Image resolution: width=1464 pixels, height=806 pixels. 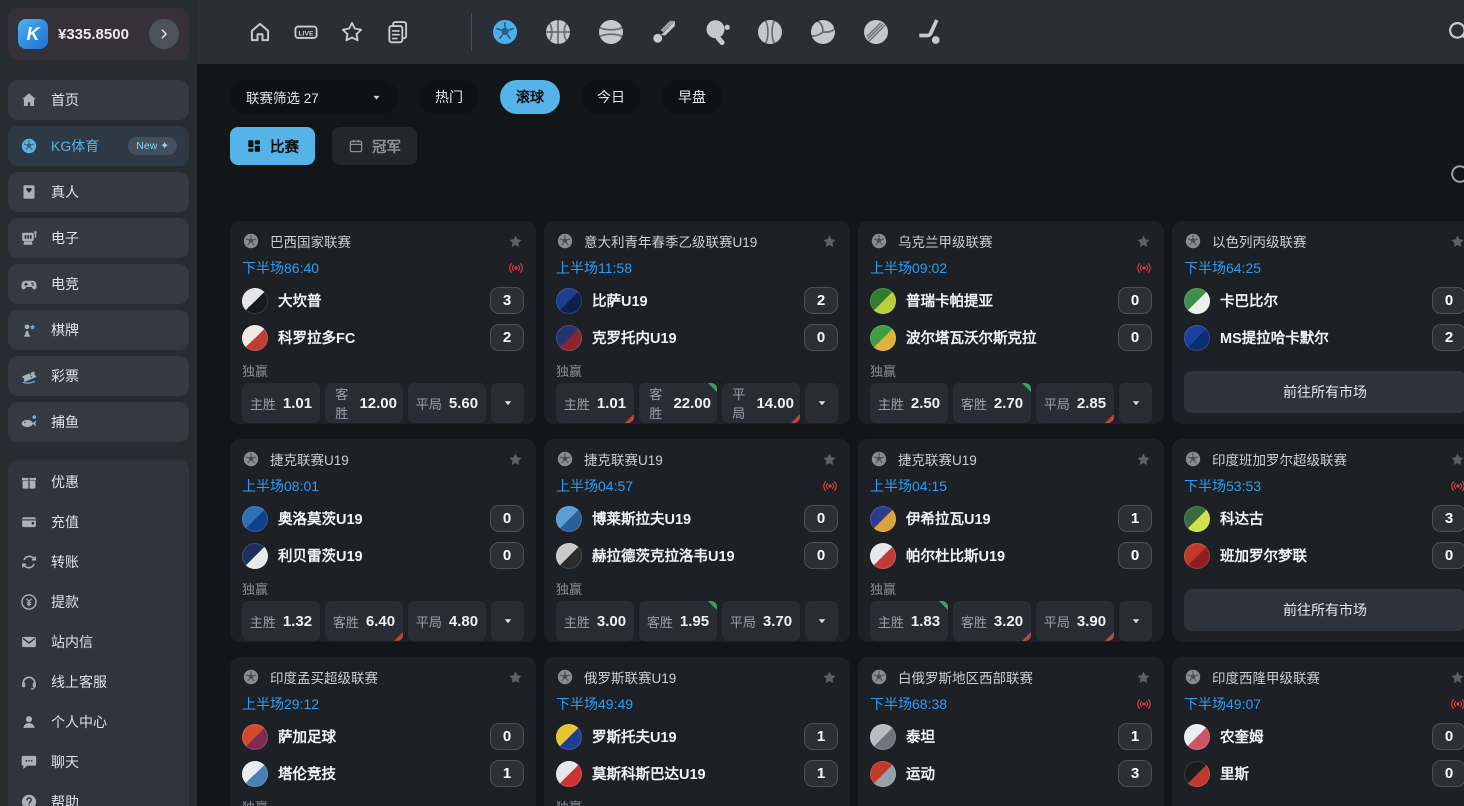 What do you see at coordinates (761, 403) in the screenshot?
I see `odds-button: 平局 14.00` at bounding box center [761, 403].